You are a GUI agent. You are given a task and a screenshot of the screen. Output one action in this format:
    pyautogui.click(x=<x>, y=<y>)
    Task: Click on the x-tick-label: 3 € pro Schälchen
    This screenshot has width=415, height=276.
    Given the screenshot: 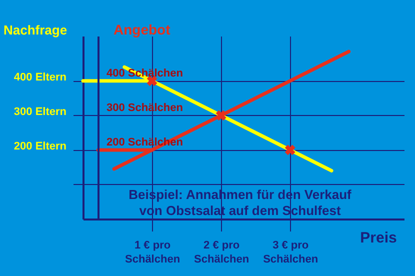 What is the action you would take?
    pyautogui.click(x=290, y=253)
    